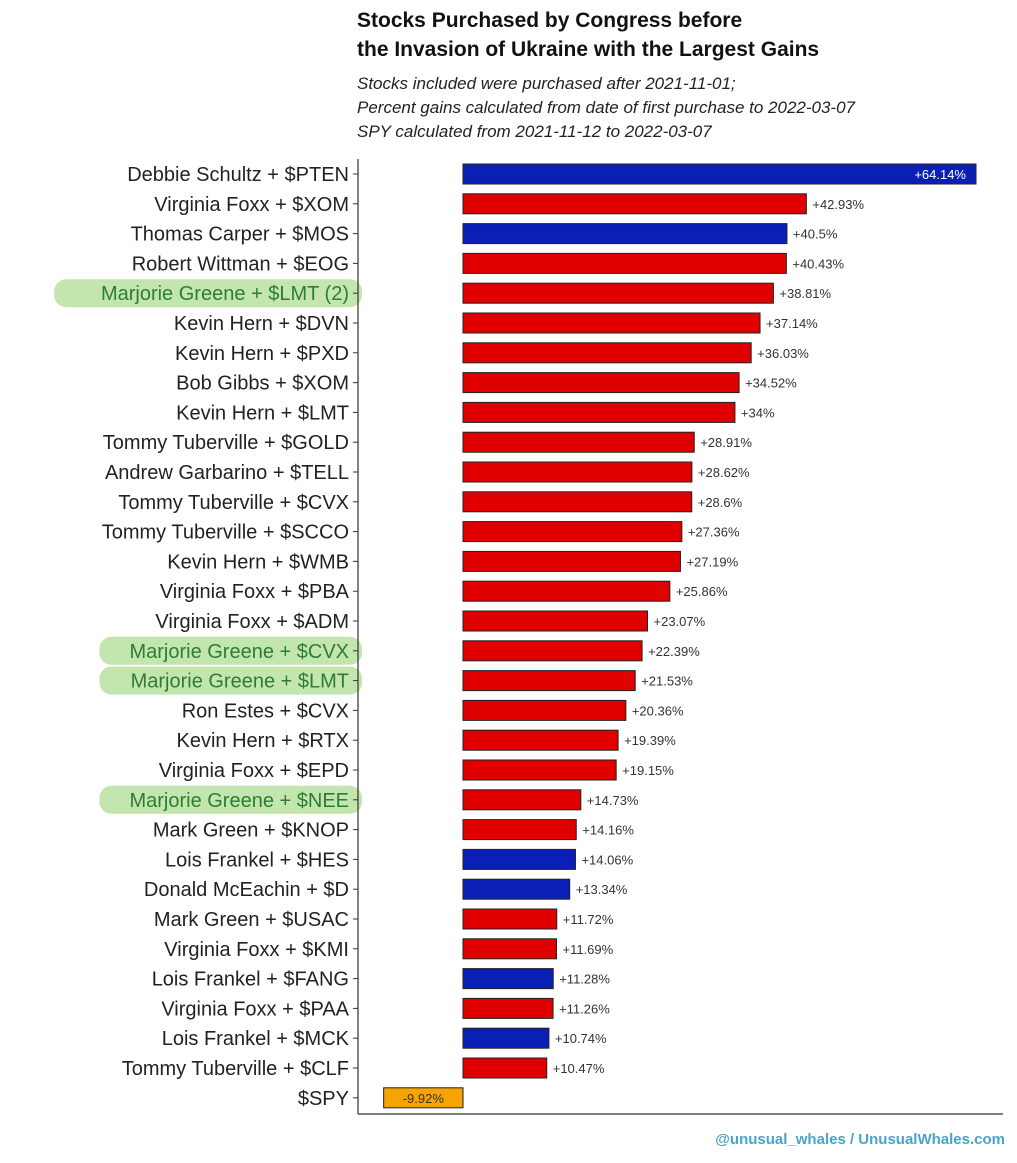 The height and width of the screenshot is (1163, 1017). What do you see at coordinates (263, 741) in the screenshot?
I see `category-label: Kevin Hern + $RTX` at bounding box center [263, 741].